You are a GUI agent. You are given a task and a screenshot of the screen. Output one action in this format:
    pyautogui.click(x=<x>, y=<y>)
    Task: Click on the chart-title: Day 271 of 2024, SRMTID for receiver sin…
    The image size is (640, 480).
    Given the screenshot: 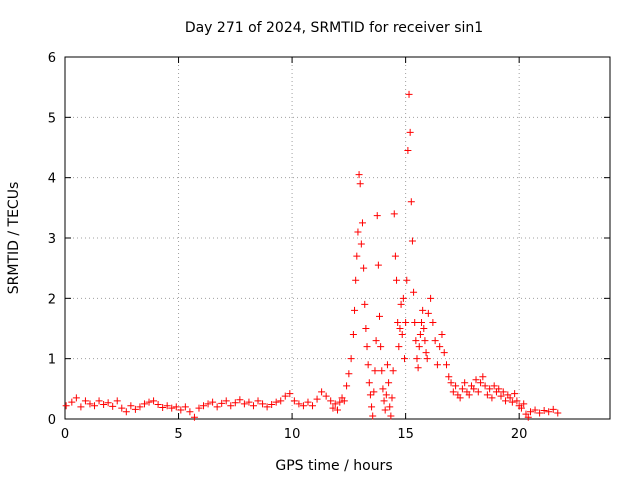 What is the action you would take?
    pyautogui.click(x=334, y=28)
    